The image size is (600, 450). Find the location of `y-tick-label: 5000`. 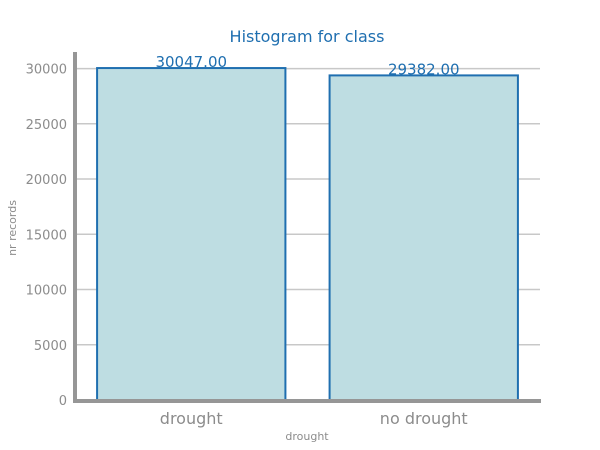

y-tick-label: 5000 is located at coordinates (50, 346).